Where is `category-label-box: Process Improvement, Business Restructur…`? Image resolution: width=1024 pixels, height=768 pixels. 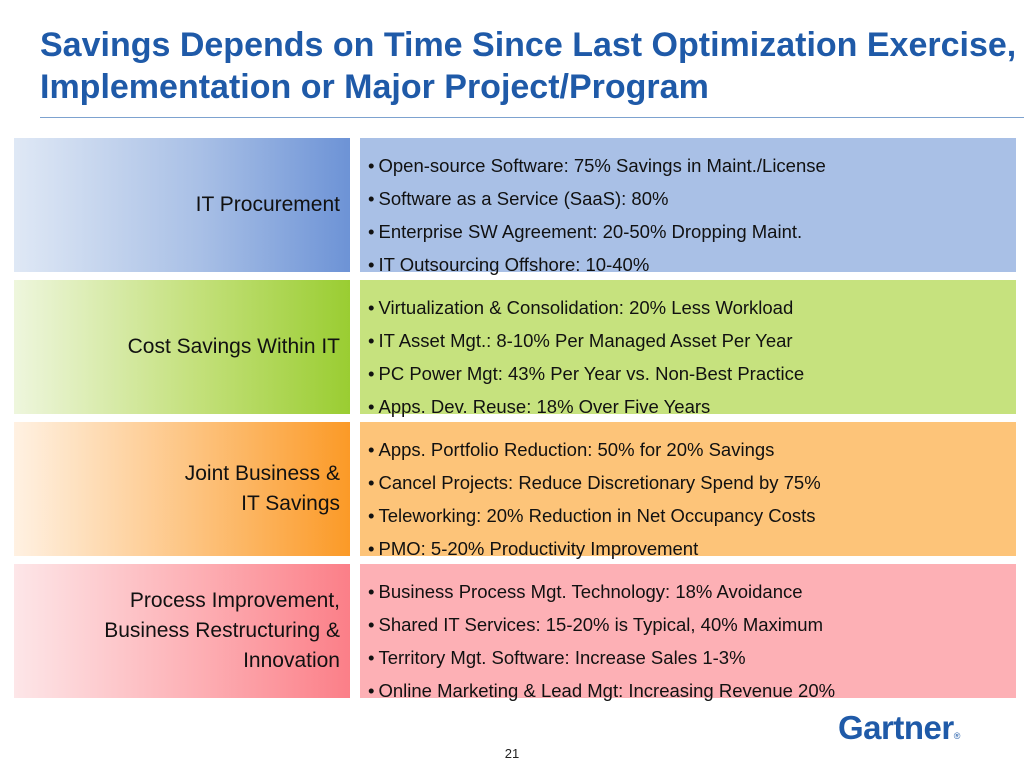 category-label-box: Process Improvement, Business Restructur… is located at coordinates (182, 631).